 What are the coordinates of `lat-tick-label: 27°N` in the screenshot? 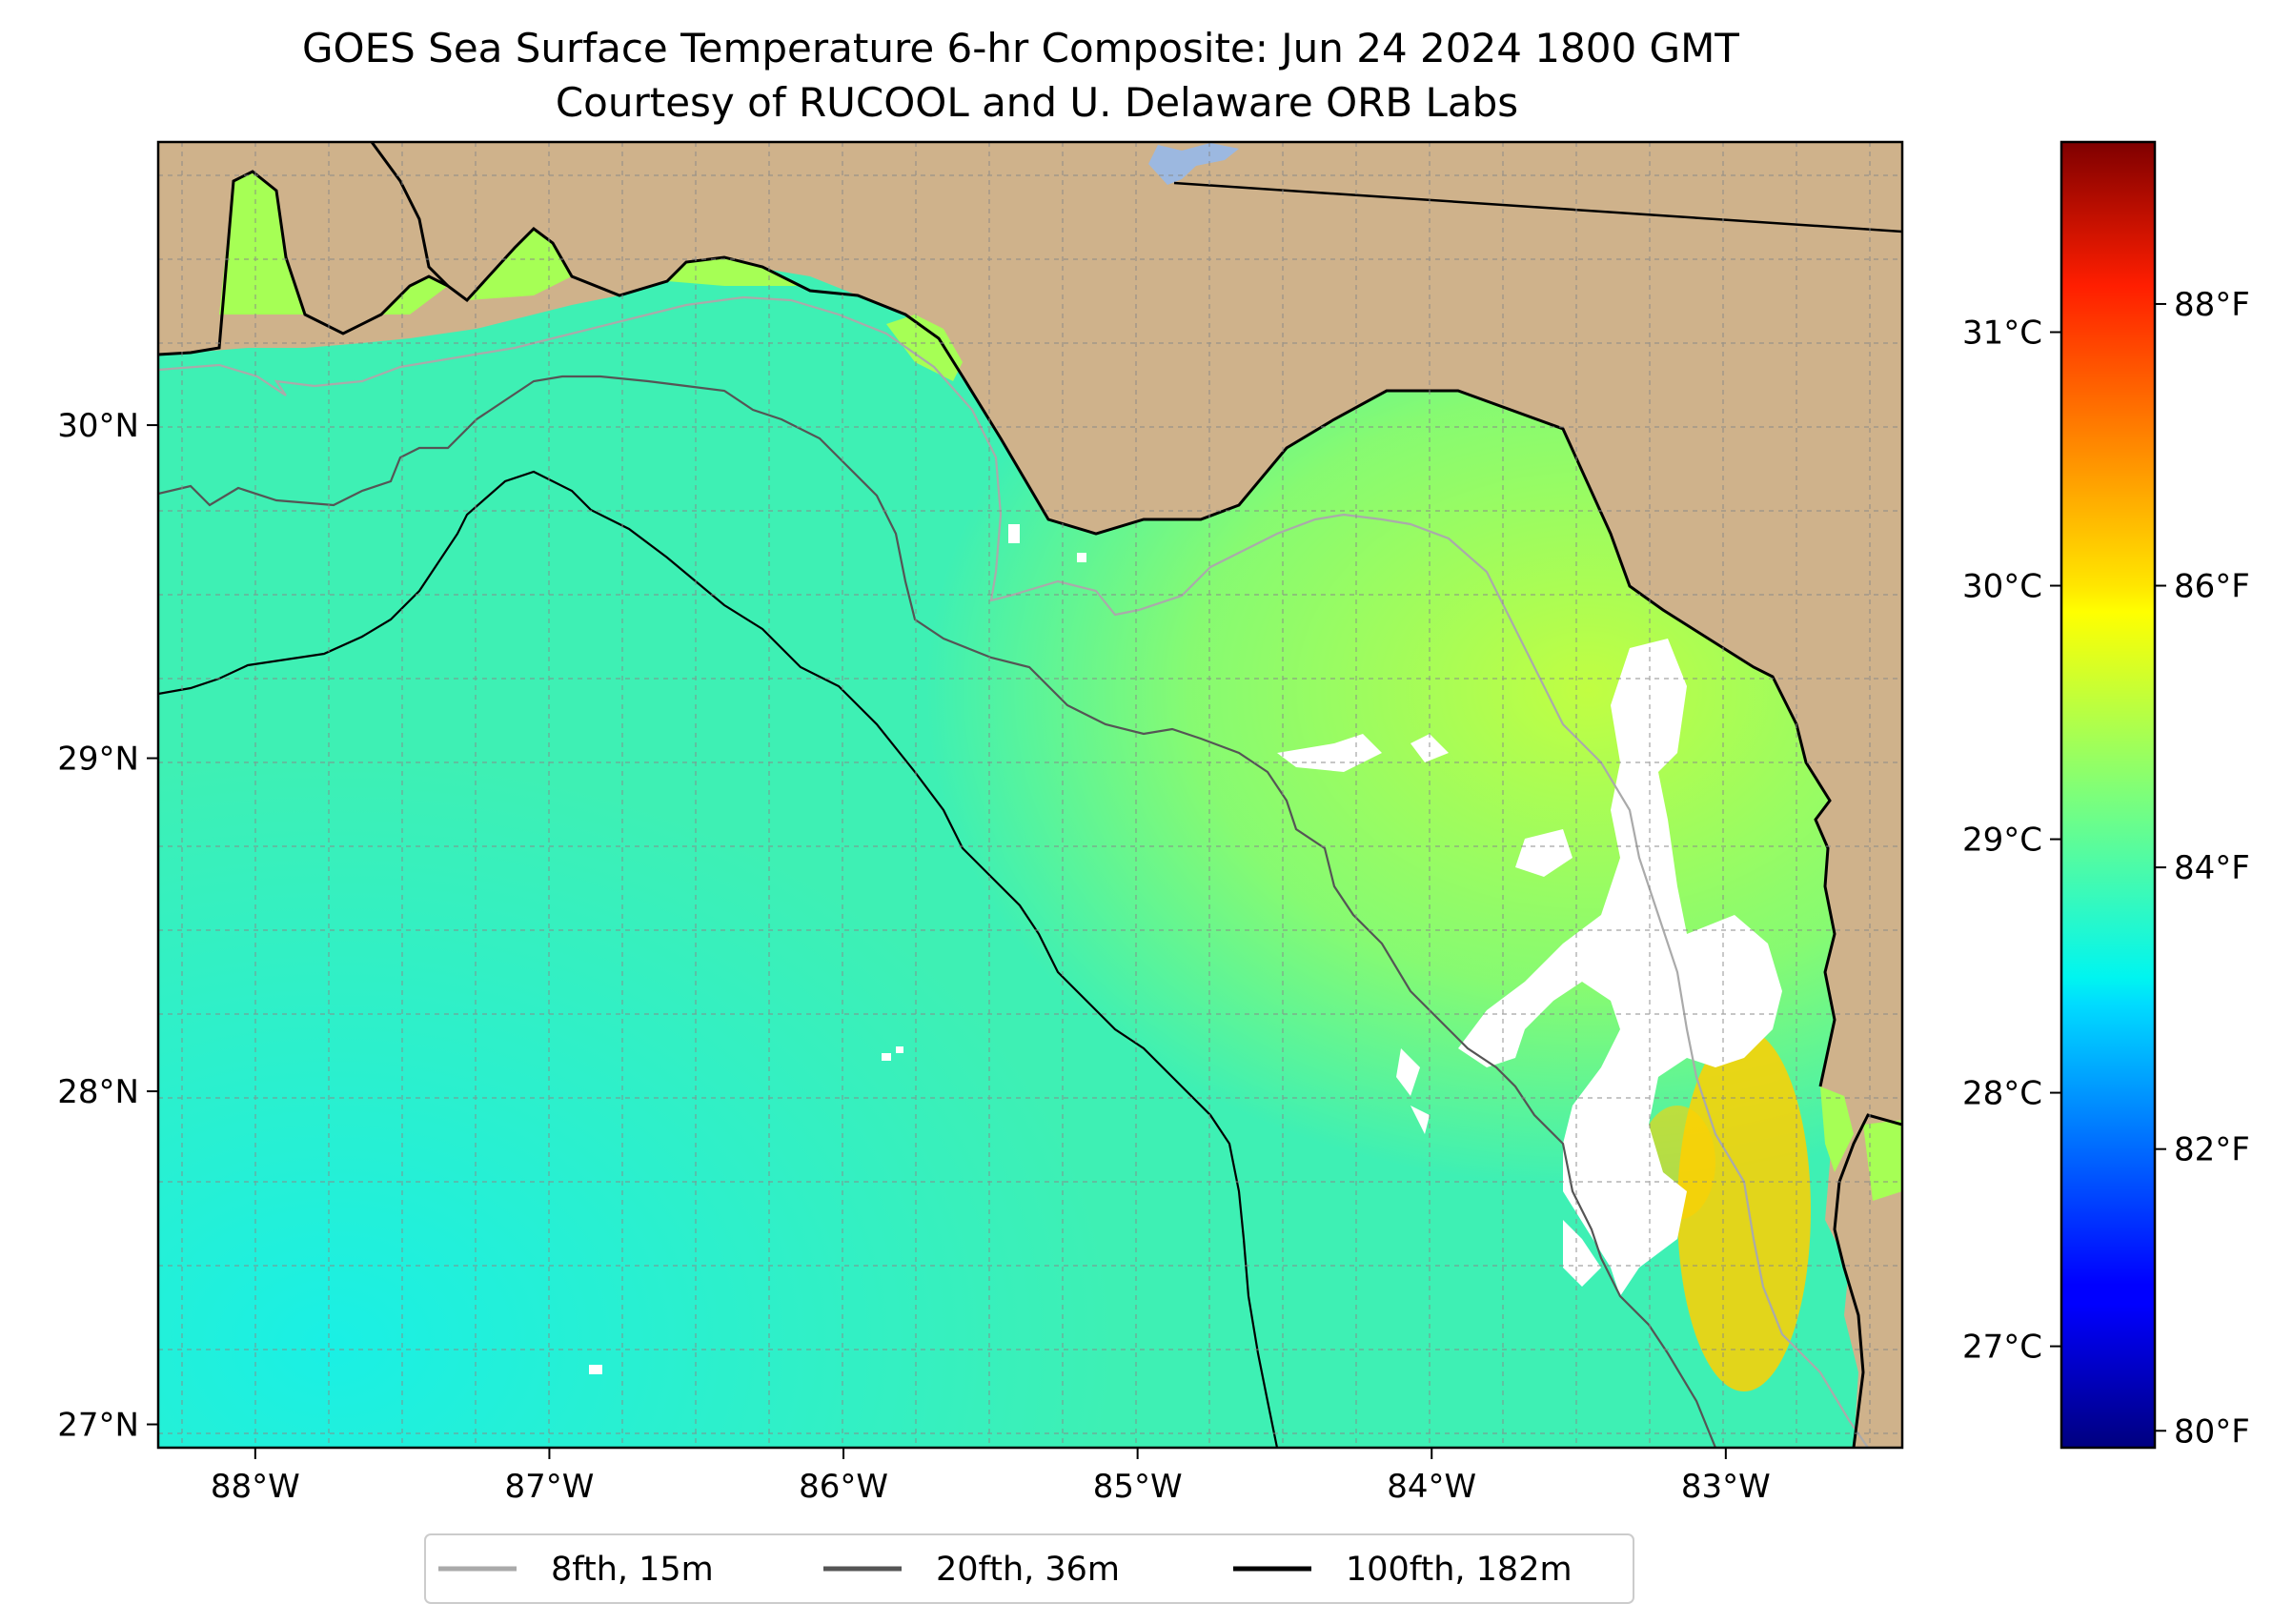 It's located at (98, 1426).